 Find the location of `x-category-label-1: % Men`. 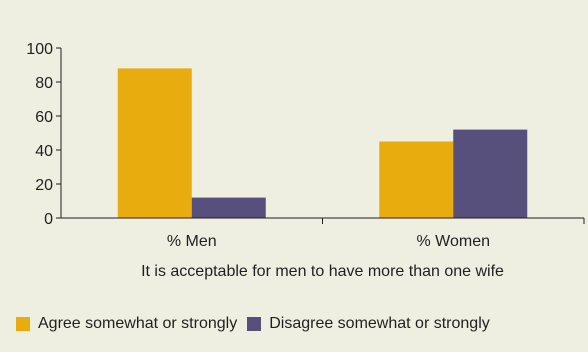

x-category-label-1: % Men is located at coordinates (192, 241).